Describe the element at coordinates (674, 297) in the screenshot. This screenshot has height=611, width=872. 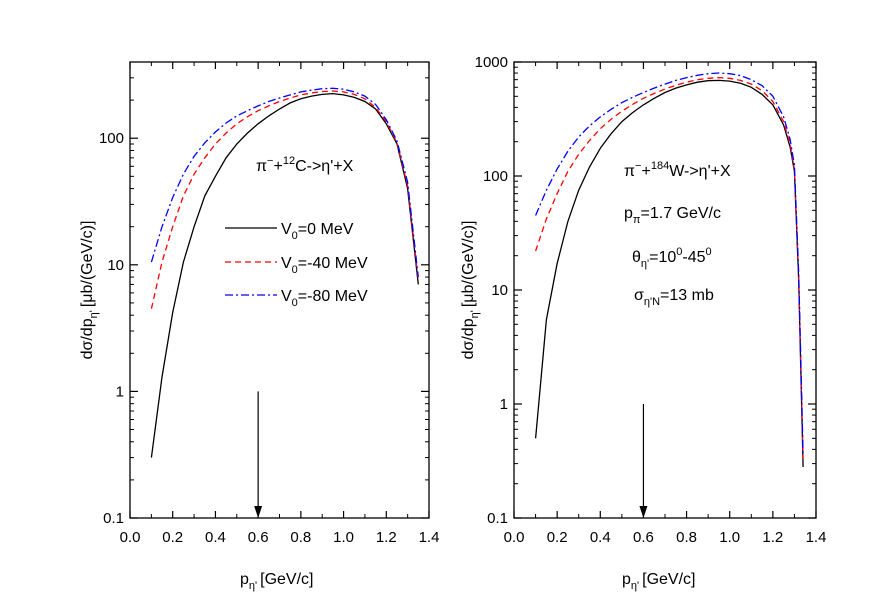
I see `cross-section-label: ση'N=13 mb` at that location.